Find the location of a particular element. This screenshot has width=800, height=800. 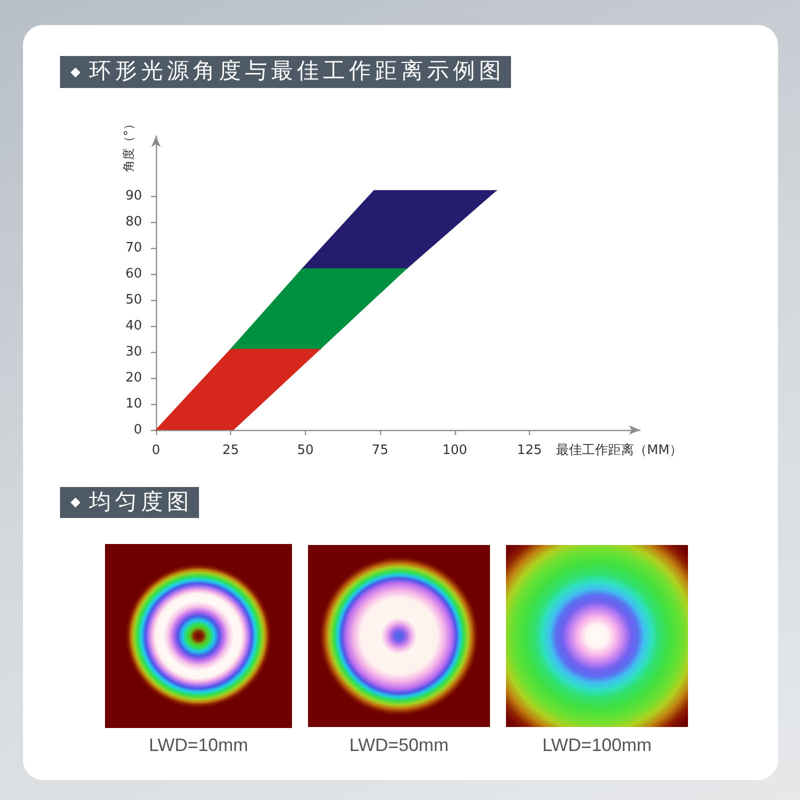

x-tick-label: 125 is located at coordinates (529, 450).